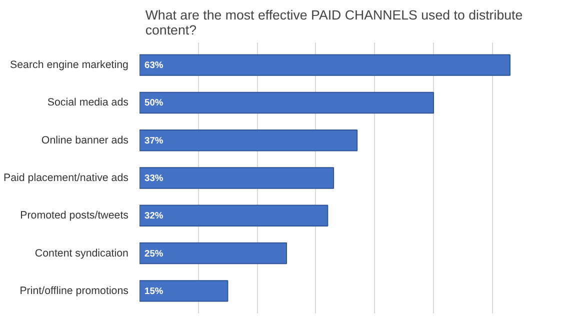  Describe the element at coordinates (154, 65) in the screenshot. I see `data-label: 63%` at that location.